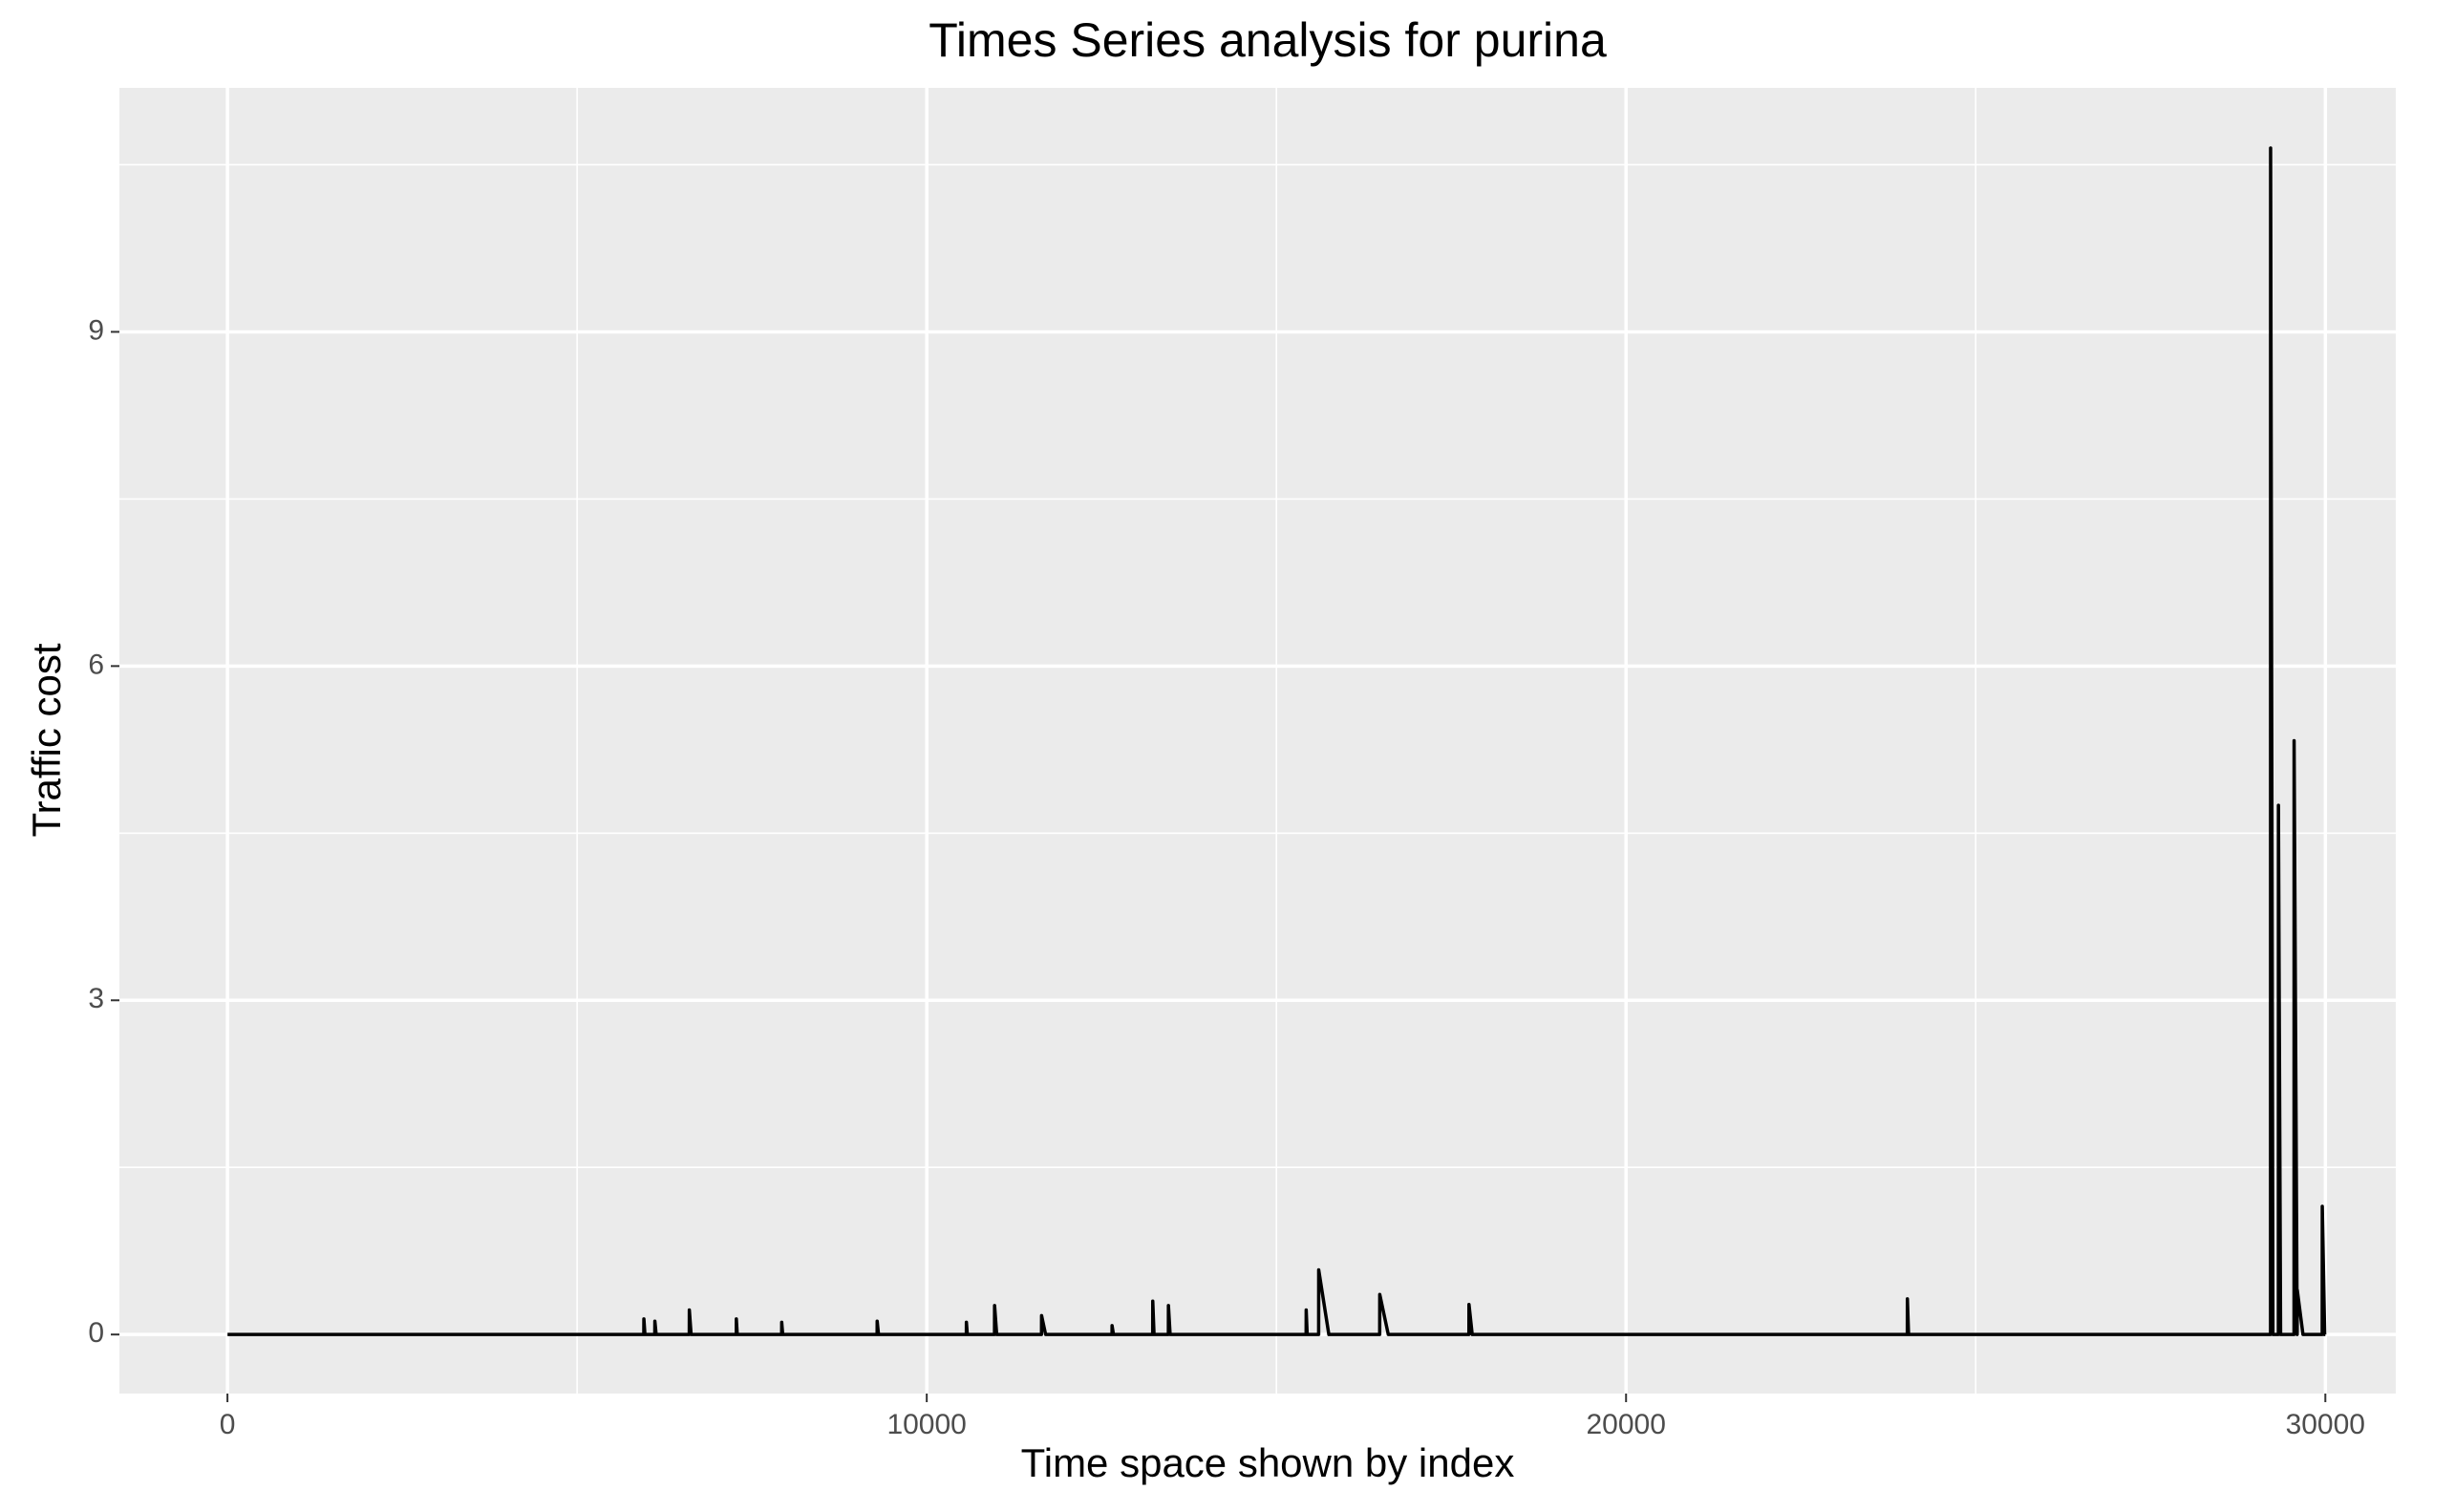  What do you see at coordinates (96, 1333) in the screenshot?
I see `y-tick-label: 0` at bounding box center [96, 1333].